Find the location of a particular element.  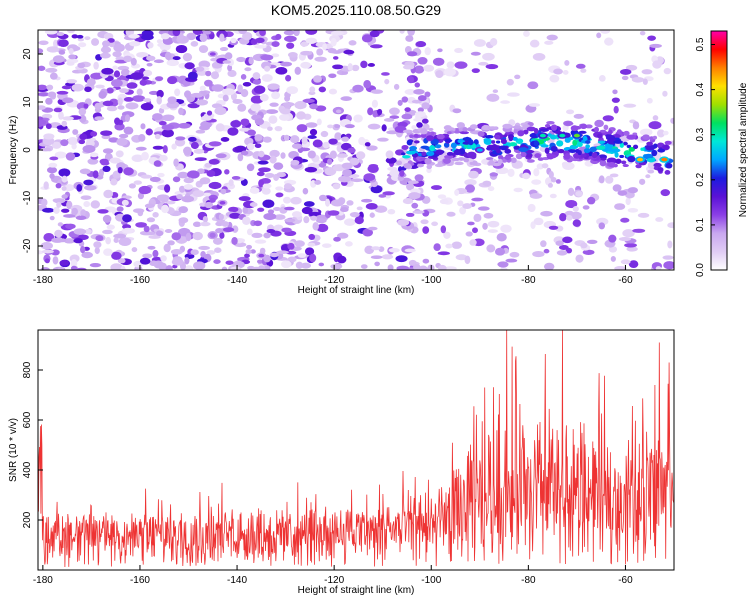

heatmap-hotspot-core is located at coordinates (261, 255).